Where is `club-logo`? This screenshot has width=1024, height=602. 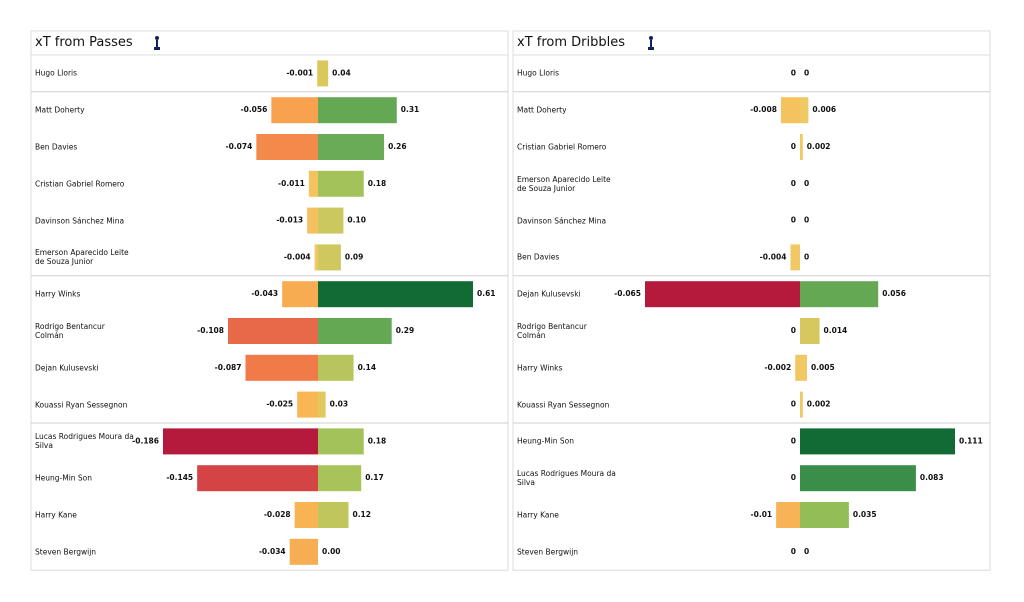
club-logo is located at coordinates (157, 43).